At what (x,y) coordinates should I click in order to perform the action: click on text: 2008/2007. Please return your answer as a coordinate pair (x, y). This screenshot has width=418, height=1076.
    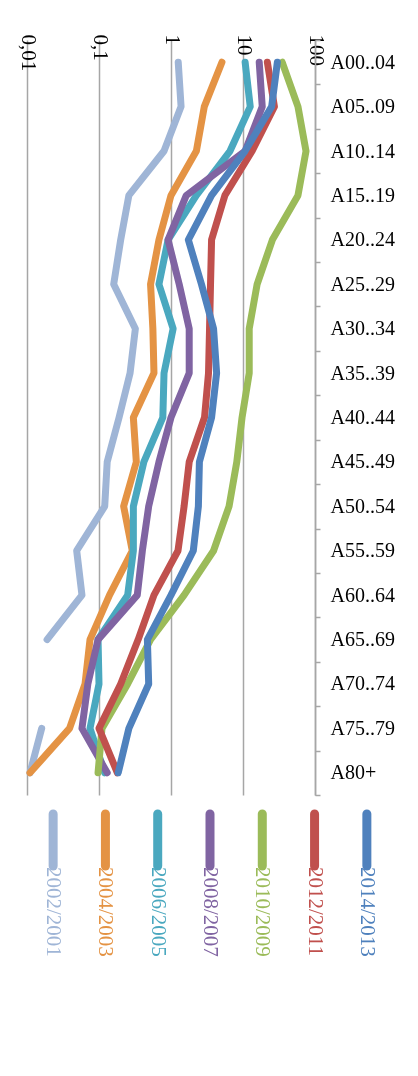
    Looking at the image, I should click on (211, 912).